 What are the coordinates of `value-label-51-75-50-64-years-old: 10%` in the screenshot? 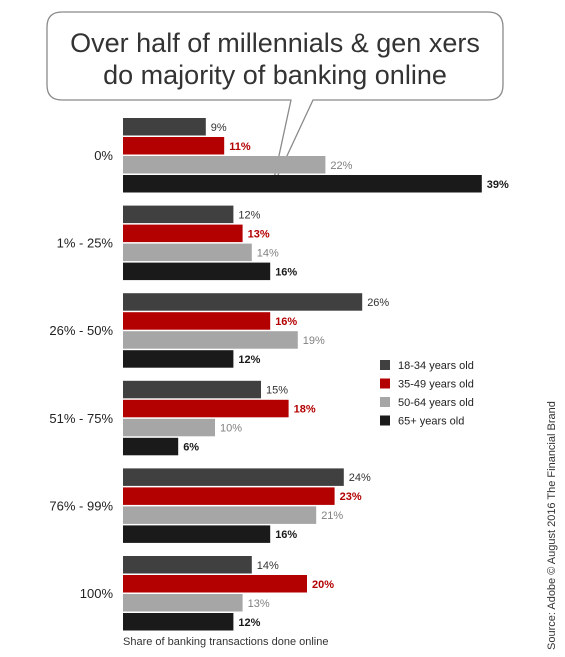 It's located at (231, 429).